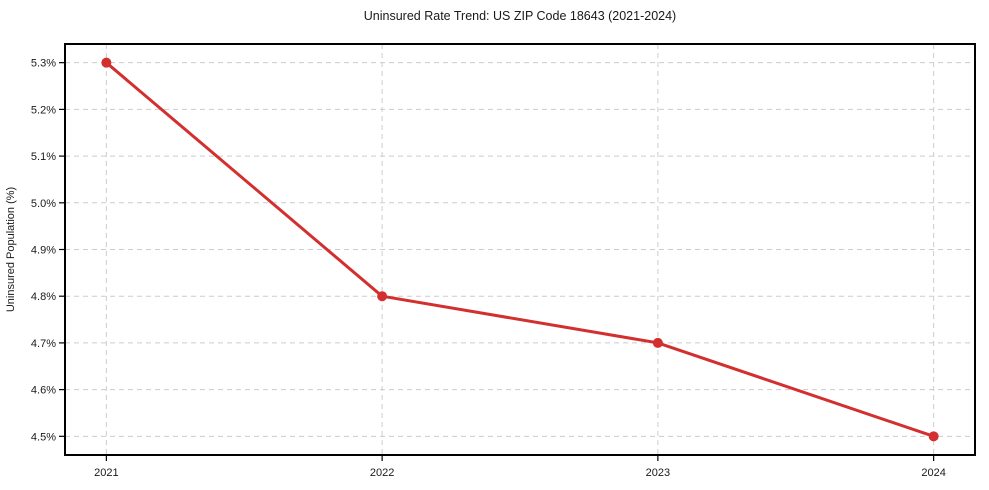  What do you see at coordinates (43, 204) in the screenshot?
I see `y-tick-label: 5.0%` at bounding box center [43, 204].